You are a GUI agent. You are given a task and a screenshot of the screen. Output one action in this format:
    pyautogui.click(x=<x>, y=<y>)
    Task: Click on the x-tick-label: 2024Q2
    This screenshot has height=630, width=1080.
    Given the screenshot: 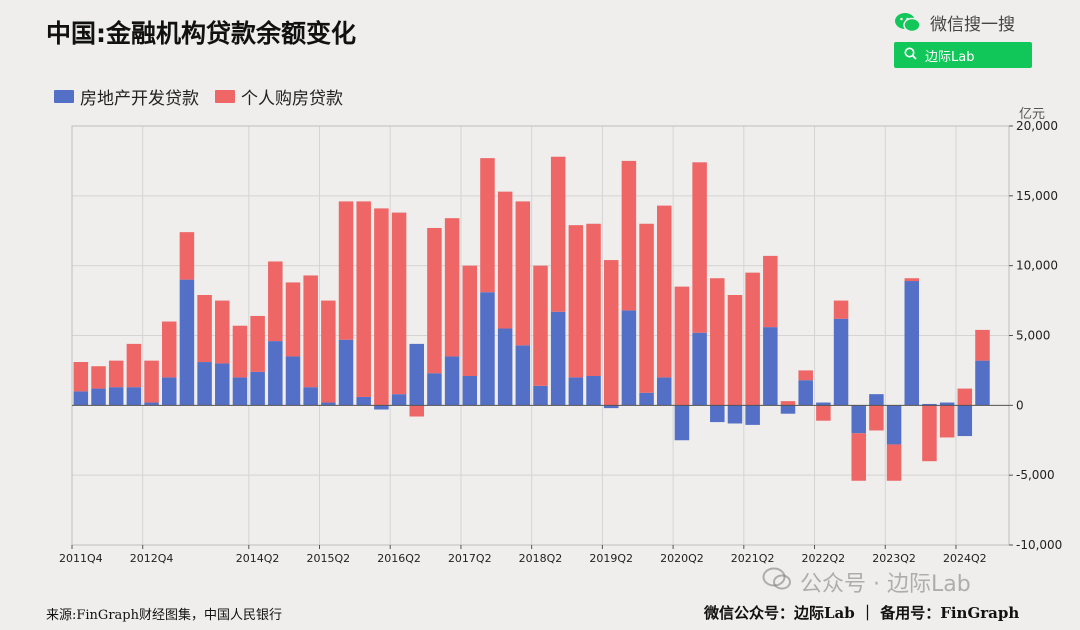 What is the action you would take?
    pyautogui.click(x=965, y=558)
    